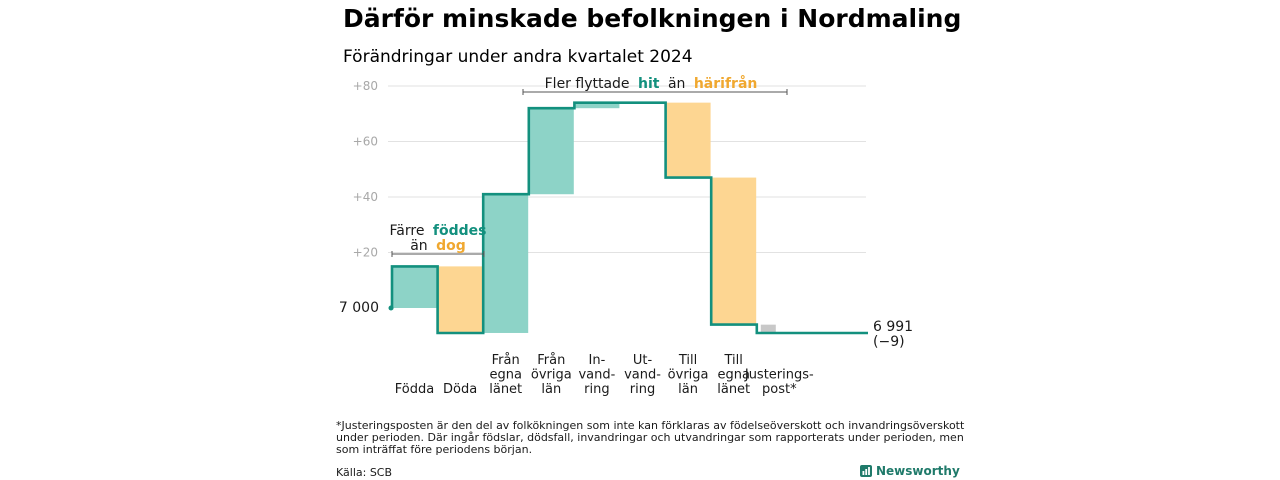 Image resolution: width=1280 pixels, height=480 pixels. What do you see at coordinates (779, 375) in the screenshot?
I see `category-label: Justerings-` at bounding box center [779, 375].